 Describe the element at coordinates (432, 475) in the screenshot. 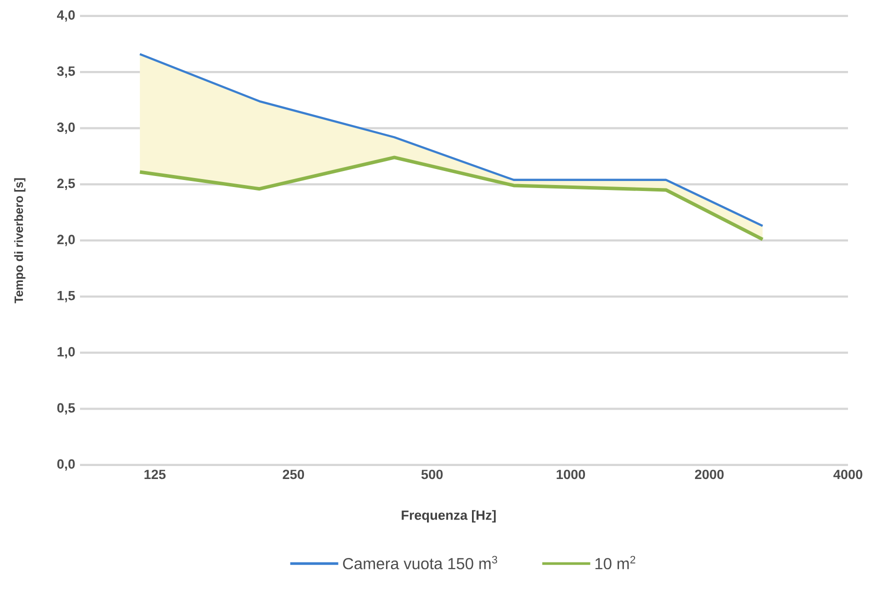

I see `x-tick-label: 500` at that location.